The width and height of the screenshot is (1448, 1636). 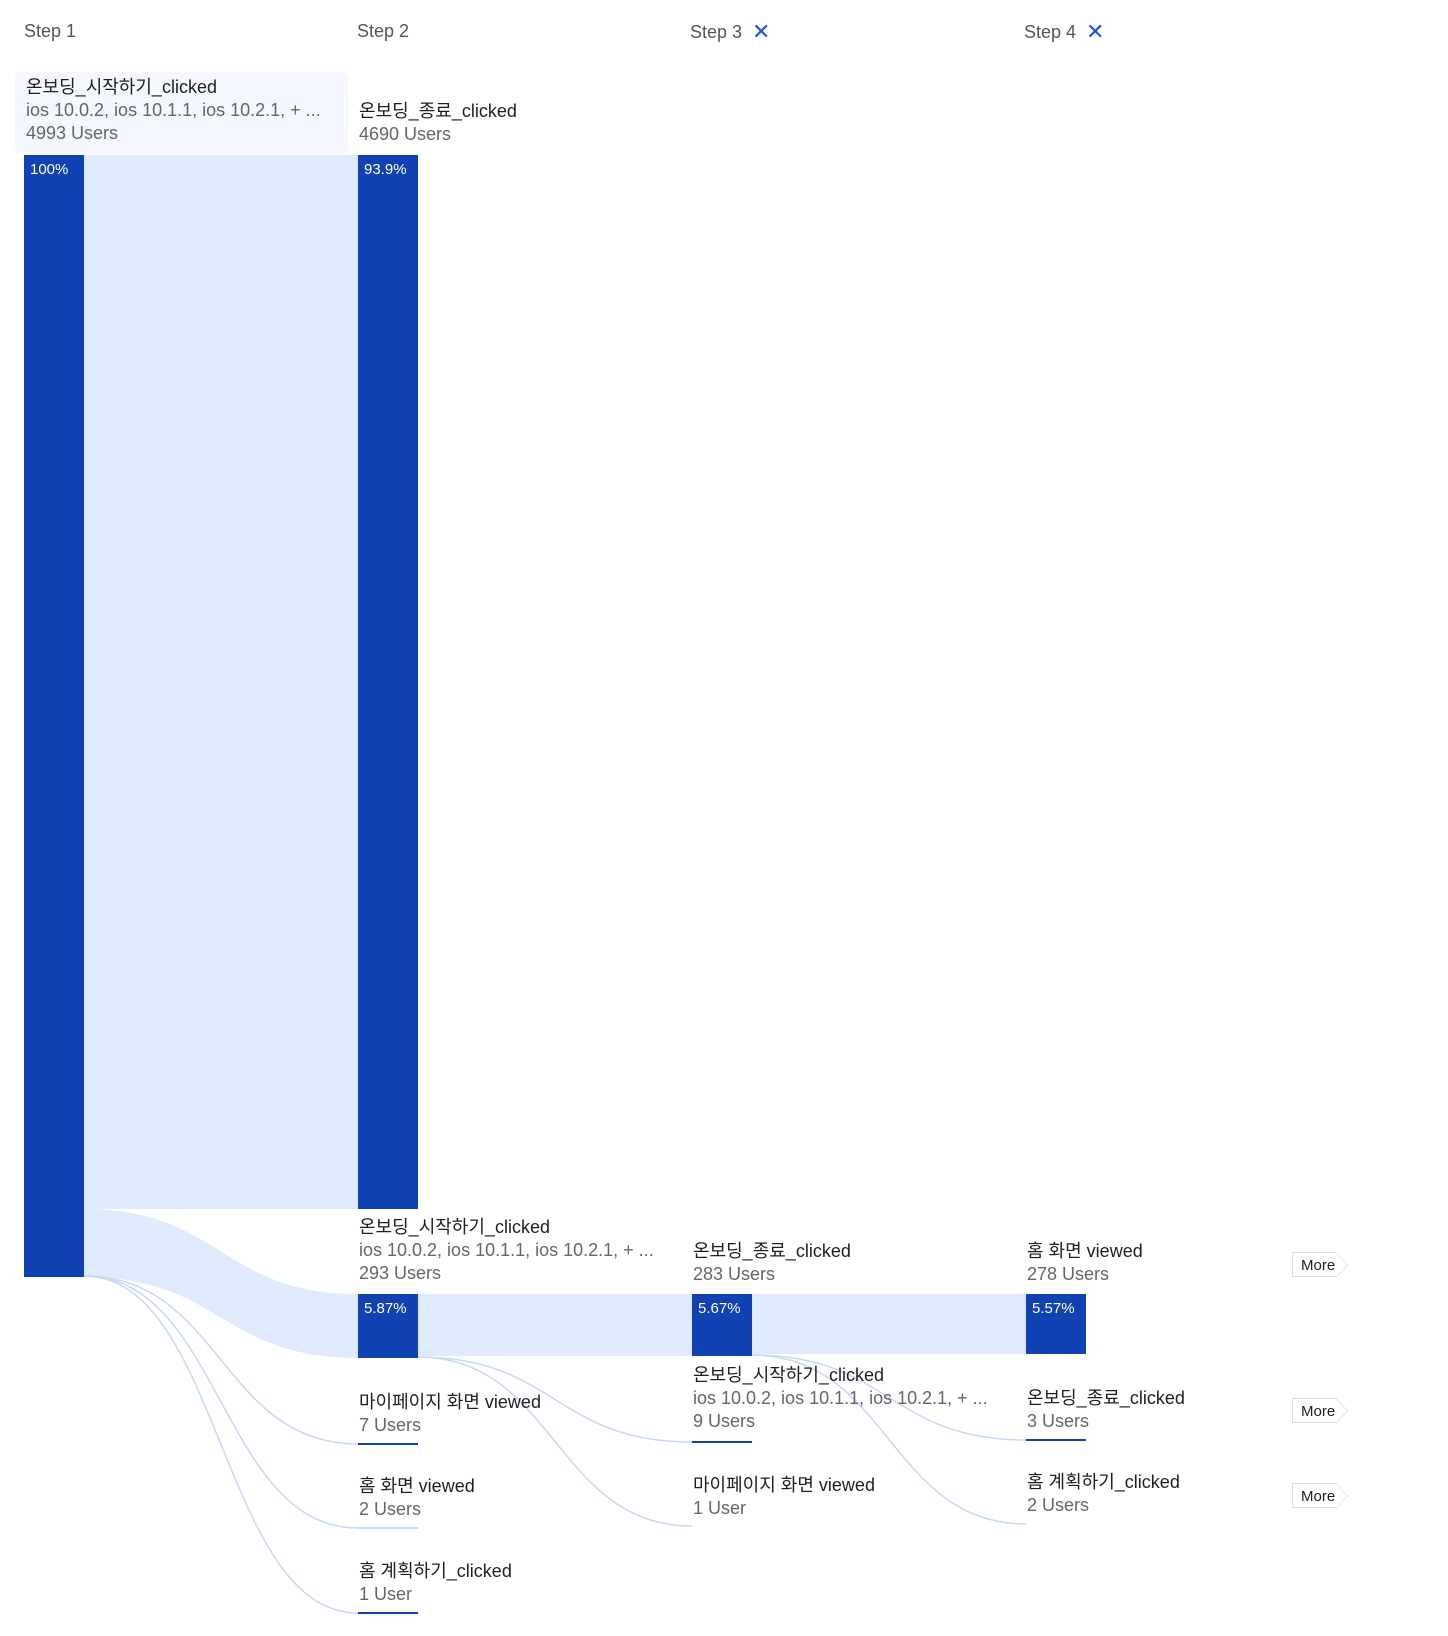 What do you see at coordinates (772, 1263) in the screenshot?
I see `node-s3a: 온보딩_종료_clicked 283 Users` at bounding box center [772, 1263].